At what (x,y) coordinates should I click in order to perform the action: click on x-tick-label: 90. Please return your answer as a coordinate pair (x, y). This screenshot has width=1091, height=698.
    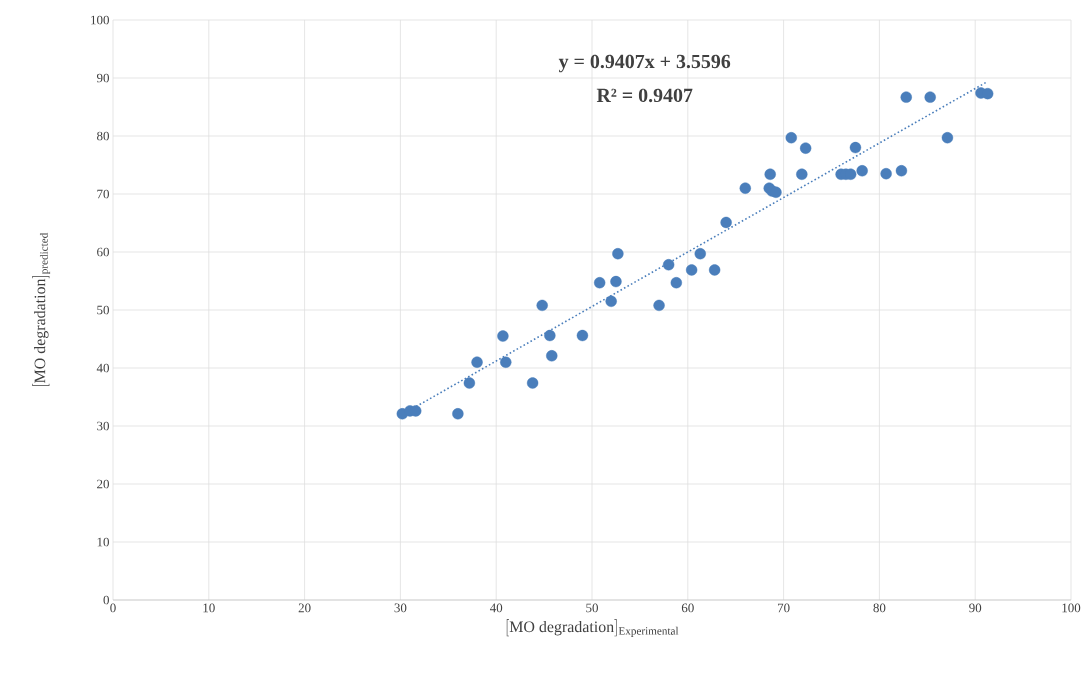
    Looking at the image, I should click on (975, 608).